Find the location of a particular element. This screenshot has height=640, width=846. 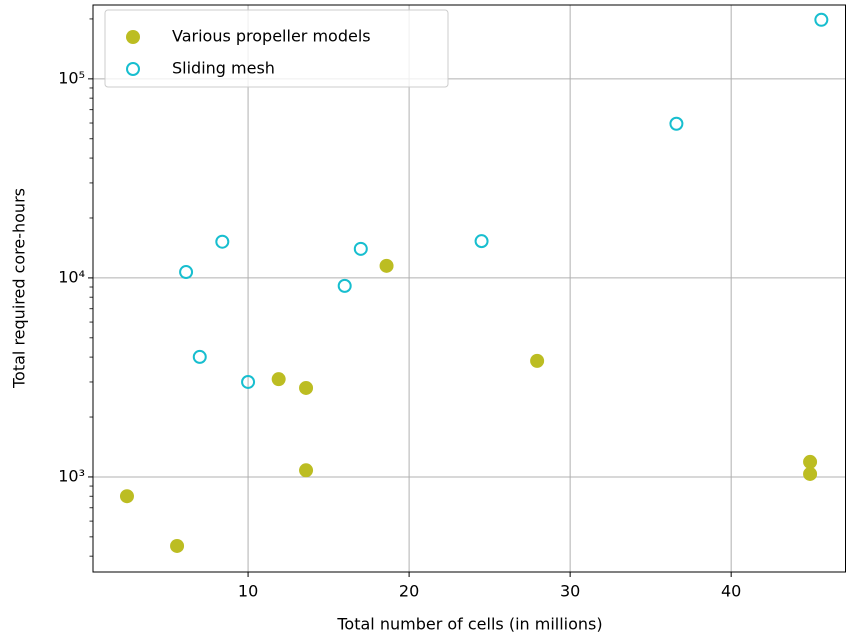

y-tick-label: 10⁵ is located at coordinates (71, 77).